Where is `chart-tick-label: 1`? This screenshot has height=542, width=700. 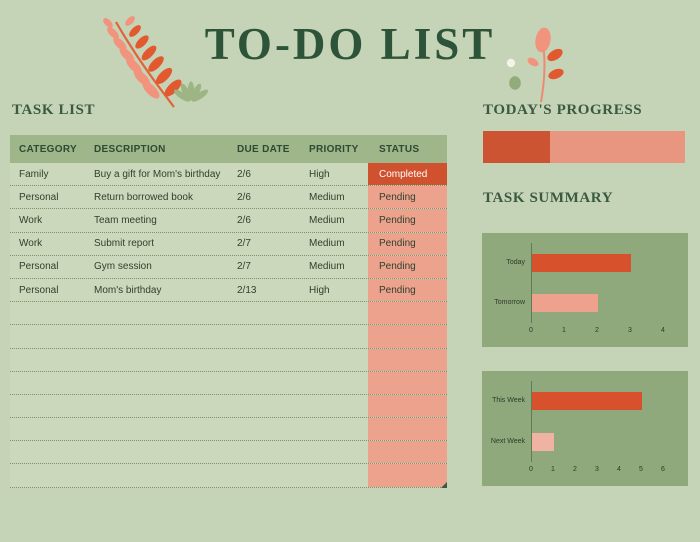 chart-tick-label: 1 is located at coordinates (553, 469).